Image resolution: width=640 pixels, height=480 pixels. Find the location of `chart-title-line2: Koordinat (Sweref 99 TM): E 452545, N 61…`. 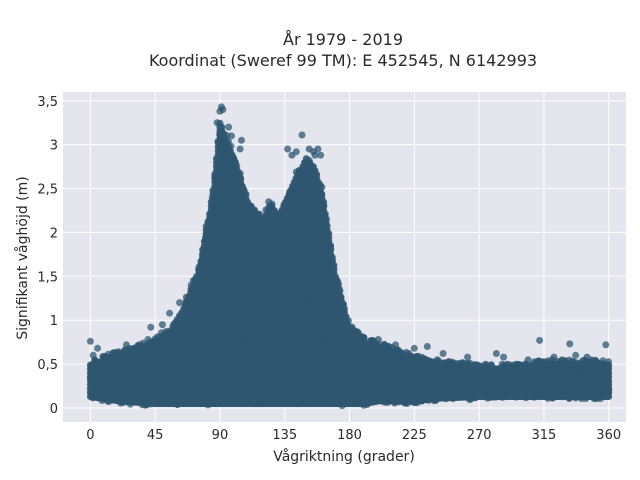

chart-title-line2: Koordinat (Sweref 99 TM): E 452545, N 61… is located at coordinates (343, 60).